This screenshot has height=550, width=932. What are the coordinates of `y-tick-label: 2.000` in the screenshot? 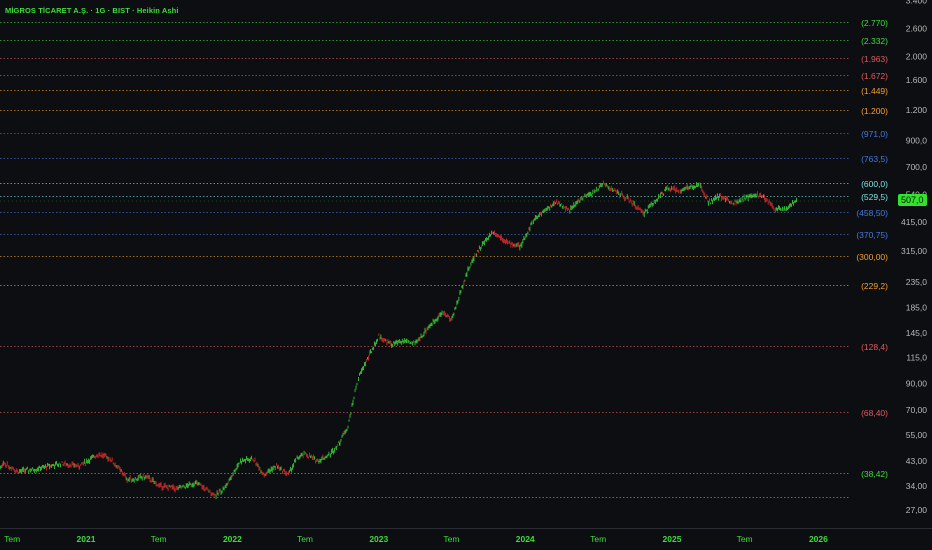 It's located at (917, 56).